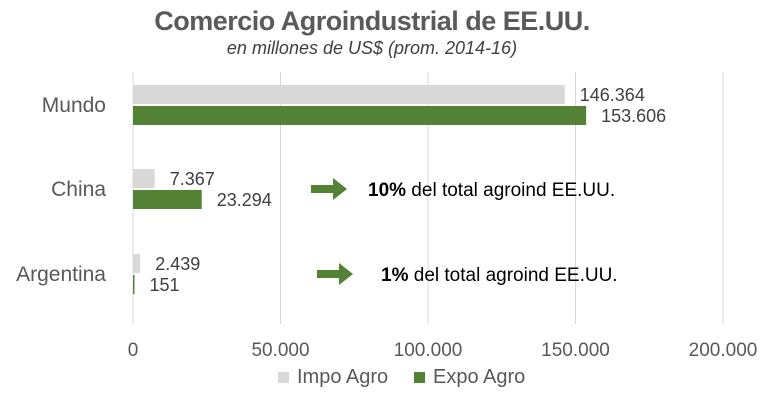  What do you see at coordinates (372, 21) in the screenshot?
I see `chart-title: Comercio Agroindustrial de EE.UU.` at bounding box center [372, 21].